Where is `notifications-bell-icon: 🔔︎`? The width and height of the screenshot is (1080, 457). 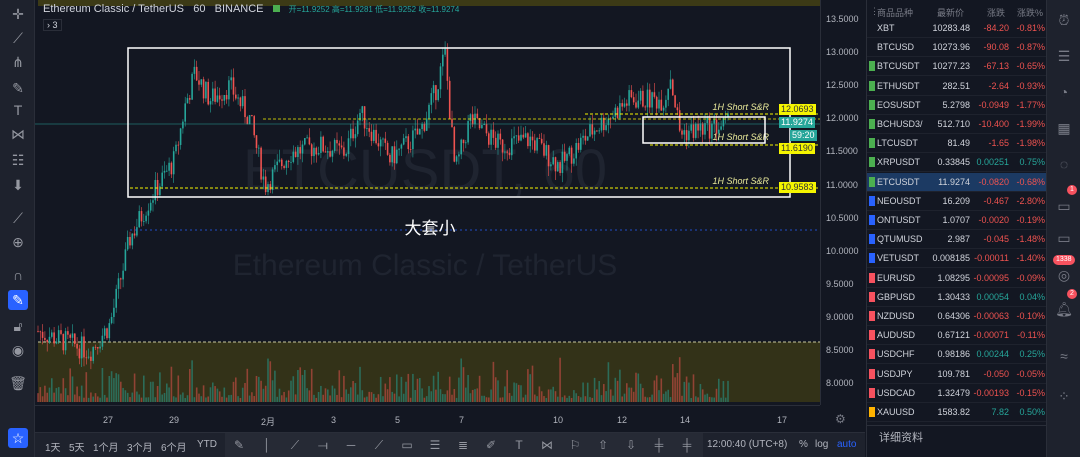 notifications-bell-icon: 🔔︎ is located at coordinates (1064, 309).